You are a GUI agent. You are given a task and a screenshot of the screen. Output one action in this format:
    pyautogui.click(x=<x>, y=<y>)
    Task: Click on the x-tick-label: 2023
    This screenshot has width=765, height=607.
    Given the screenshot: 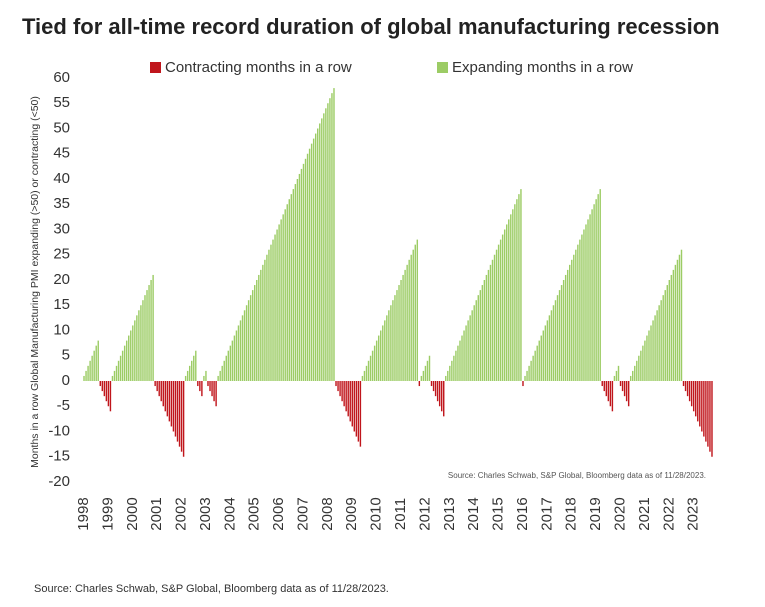 What is the action you would take?
    pyautogui.click(x=693, y=513)
    